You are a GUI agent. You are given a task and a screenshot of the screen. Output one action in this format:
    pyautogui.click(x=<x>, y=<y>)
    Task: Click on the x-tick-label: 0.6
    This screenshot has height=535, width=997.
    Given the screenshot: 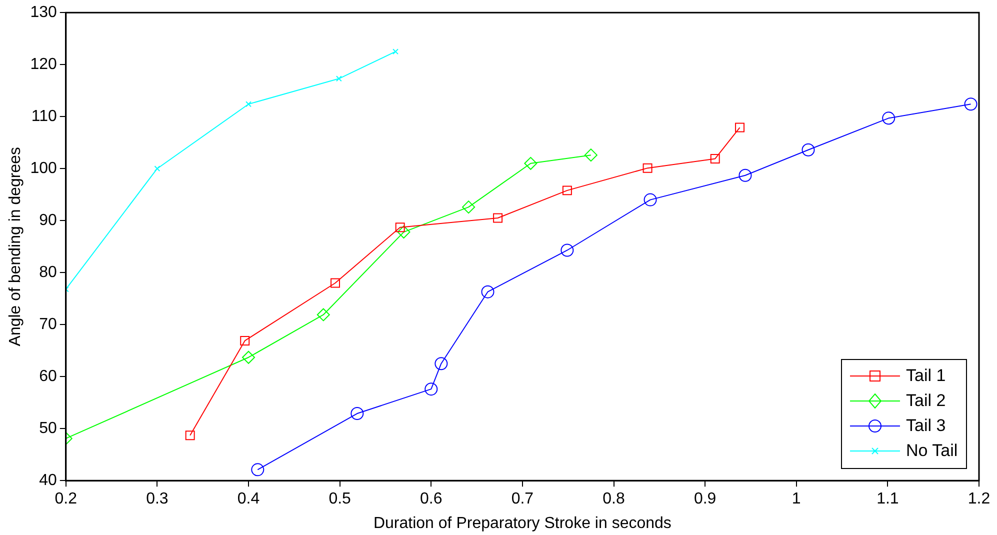 What is the action you would take?
    pyautogui.click(x=431, y=499)
    